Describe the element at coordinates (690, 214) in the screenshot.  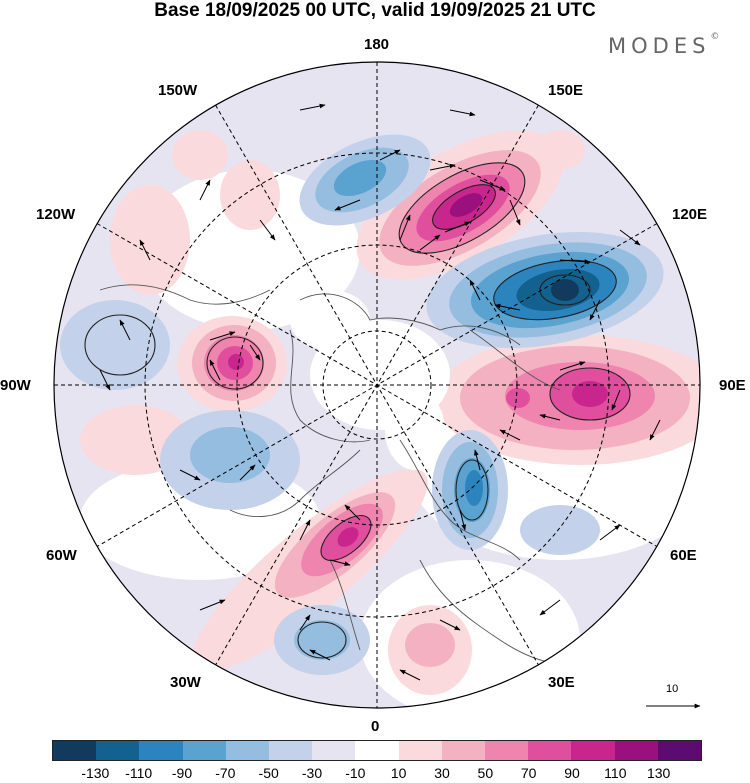
I see `label-120e: 120E` at that location.